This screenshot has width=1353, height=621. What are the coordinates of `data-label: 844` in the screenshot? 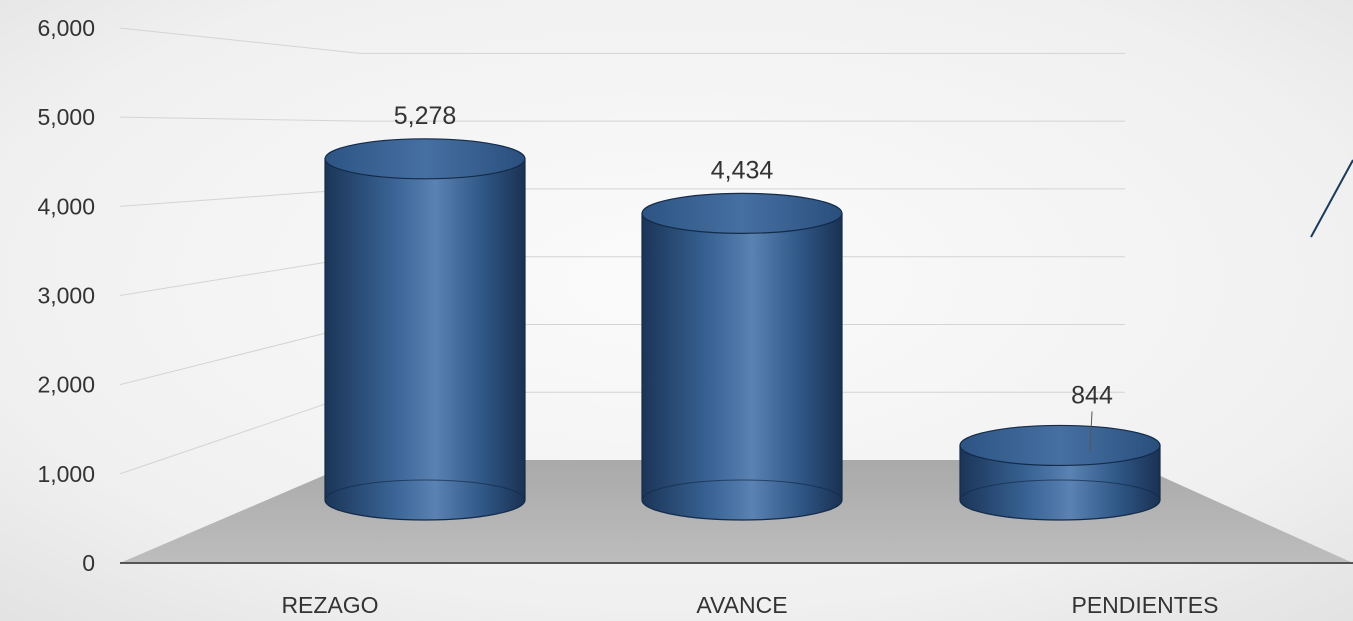 It's located at (1092, 395).